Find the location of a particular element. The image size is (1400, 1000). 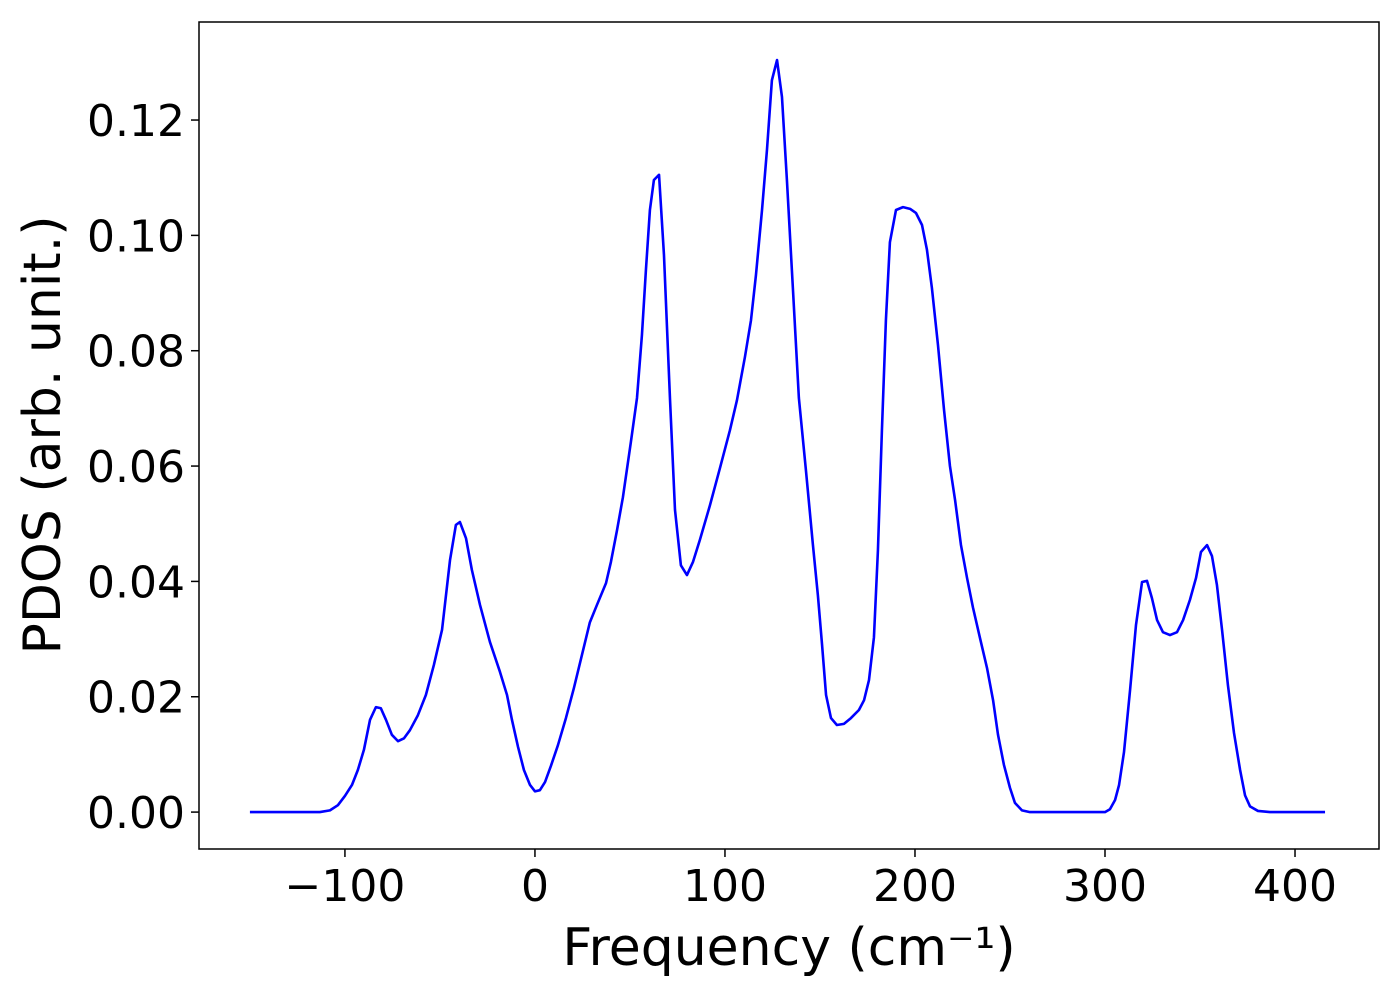

x-tick-label: 100 is located at coordinates (725, 886).